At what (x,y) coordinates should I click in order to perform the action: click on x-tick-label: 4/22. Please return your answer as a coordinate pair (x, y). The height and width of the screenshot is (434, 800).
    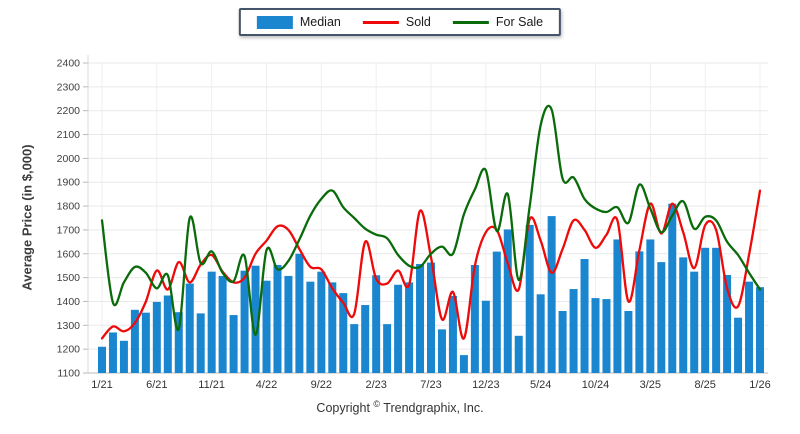
    Looking at the image, I should click on (266, 385).